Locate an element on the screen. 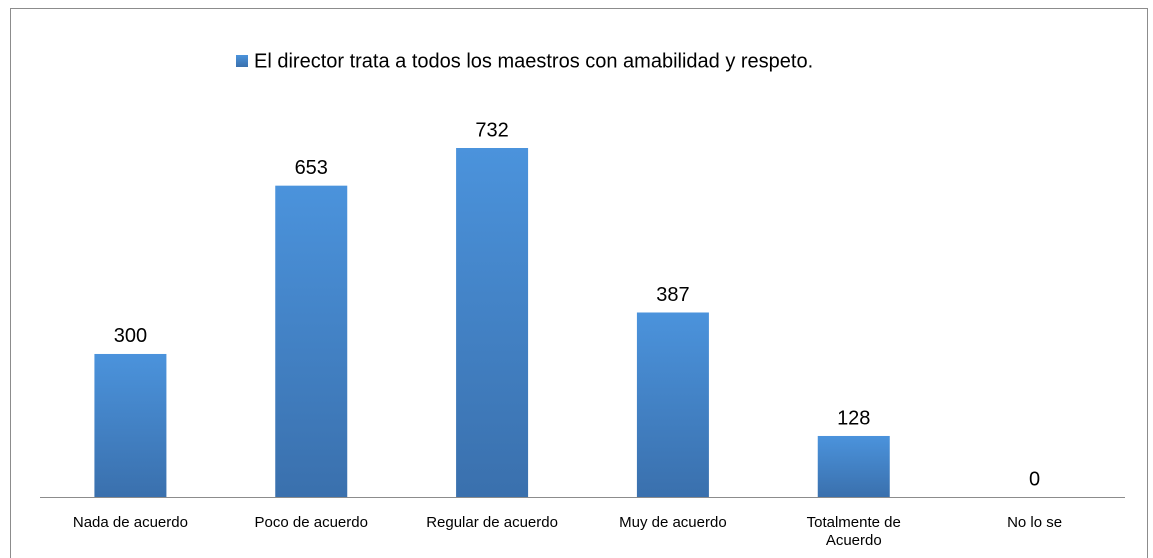 The height and width of the screenshot is (558, 1153). data-label: 387 is located at coordinates (672, 295).